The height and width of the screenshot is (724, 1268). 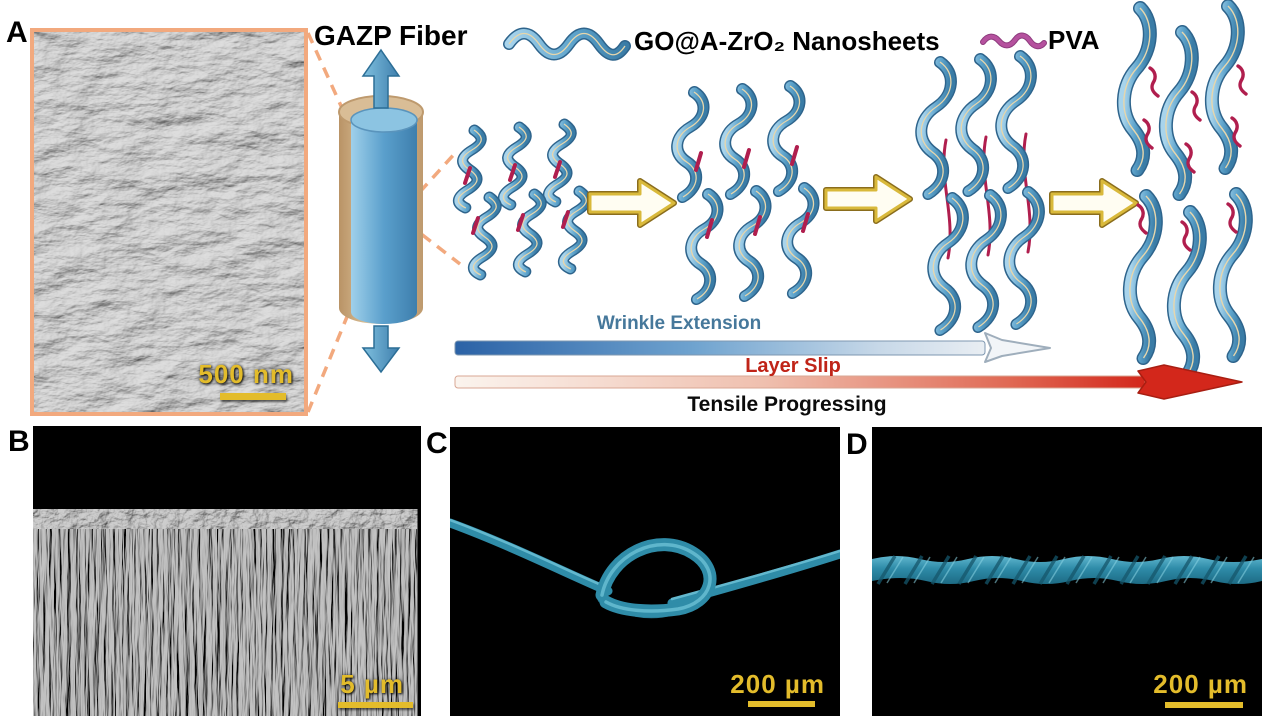 What do you see at coordinates (1074, 40) in the screenshot?
I see `legend-pva-label: PVA` at bounding box center [1074, 40].